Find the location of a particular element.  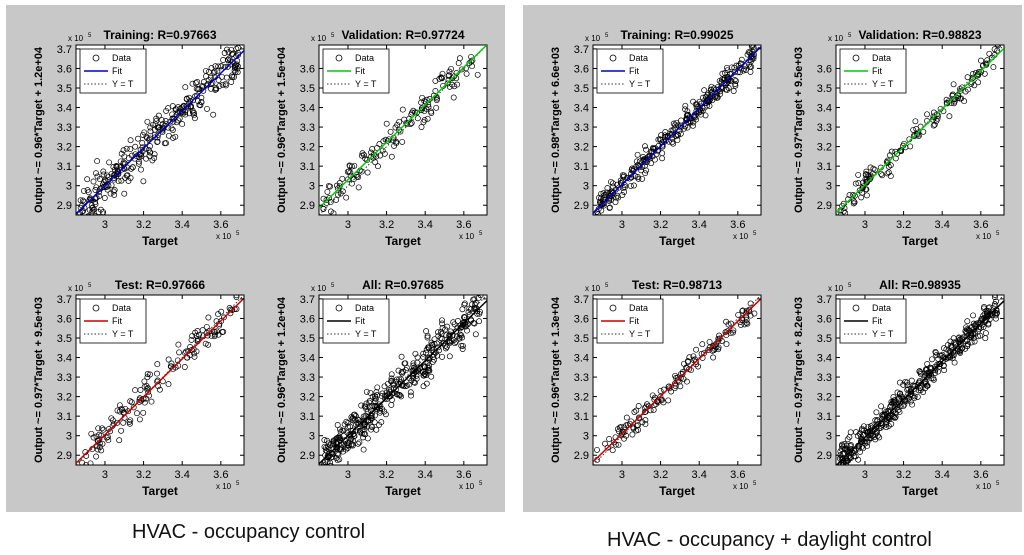

y-tick-label: 2.9 is located at coordinates (824, 206).